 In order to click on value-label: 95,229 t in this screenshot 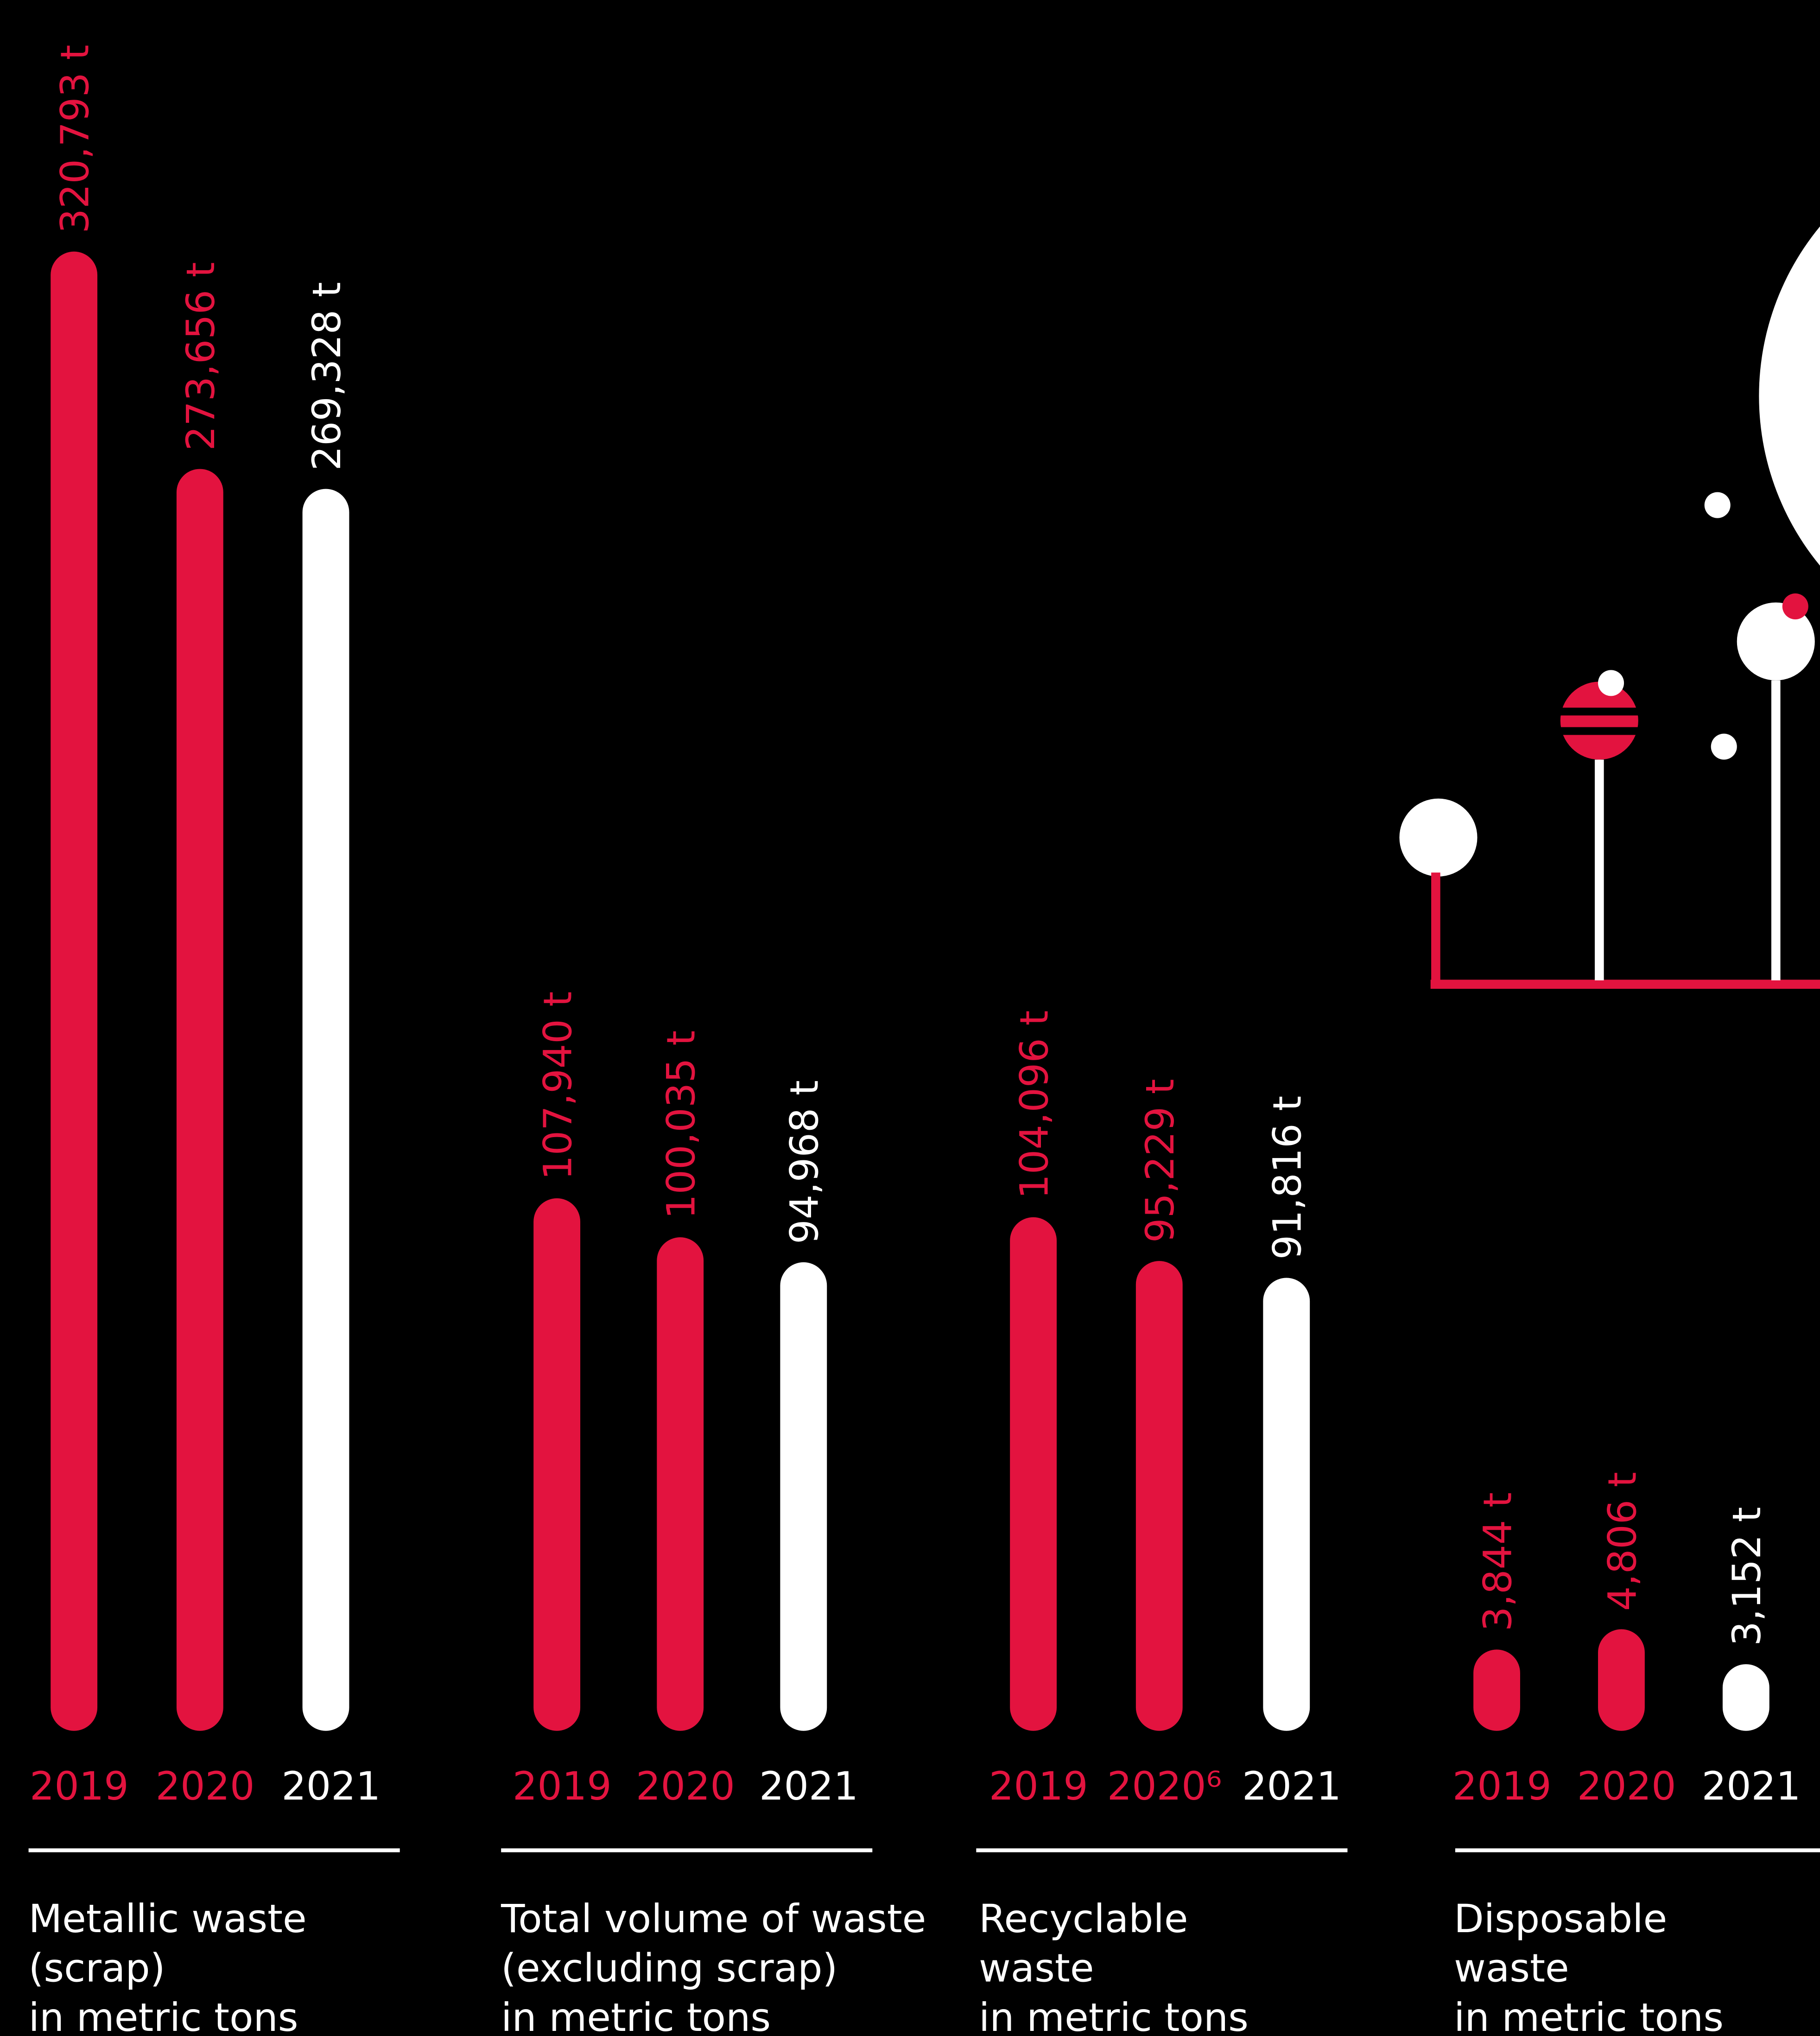, I will do `click(1160, 1161)`.